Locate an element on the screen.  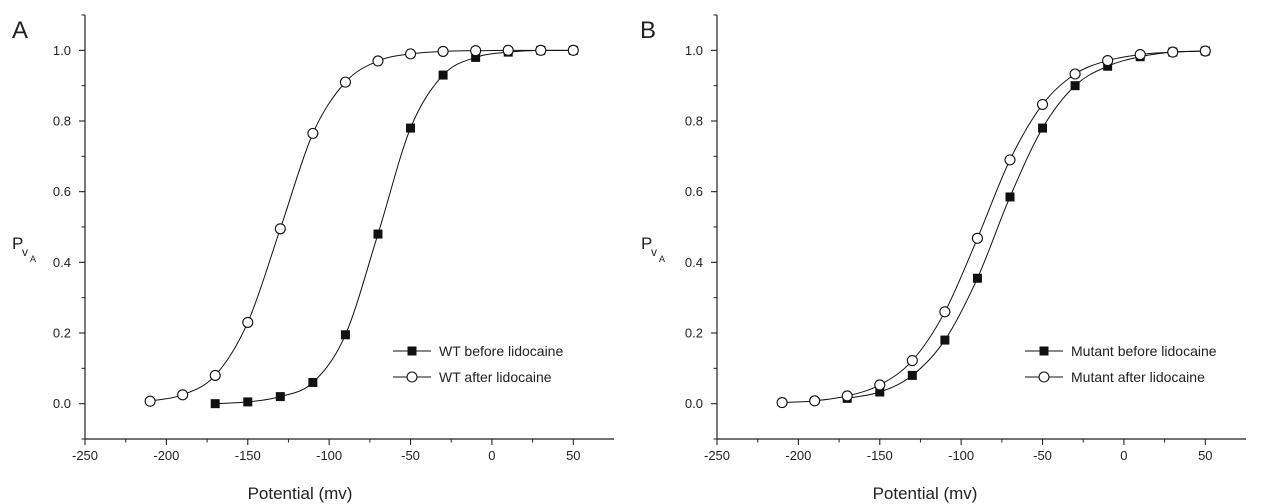
panel-b-x-tick-label: -250 is located at coordinates (717, 455).